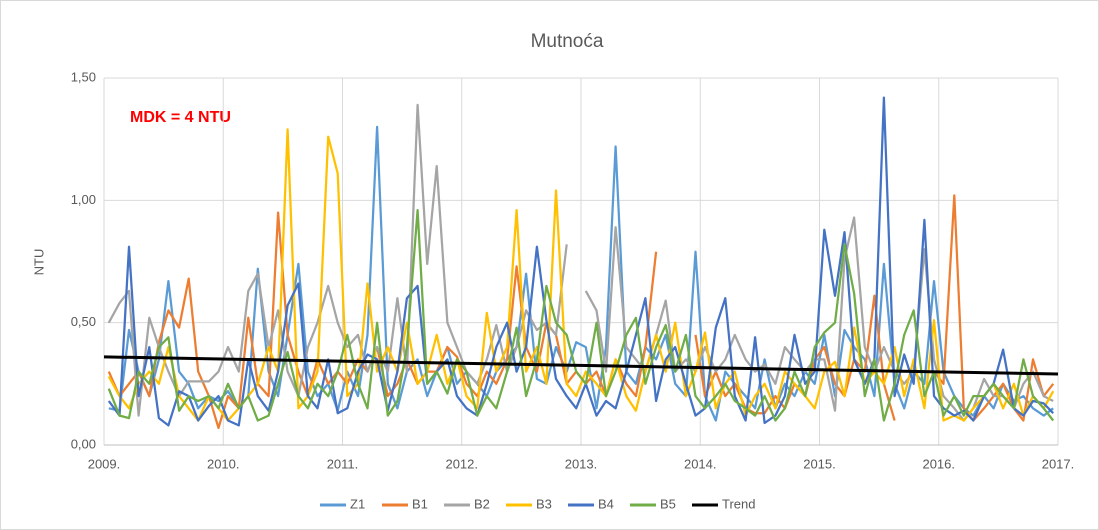 This screenshot has height=530, width=1099. What do you see at coordinates (343, 463) in the screenshot?
I see `x-tick-label: 2011.` at bounding box center [343, 463].